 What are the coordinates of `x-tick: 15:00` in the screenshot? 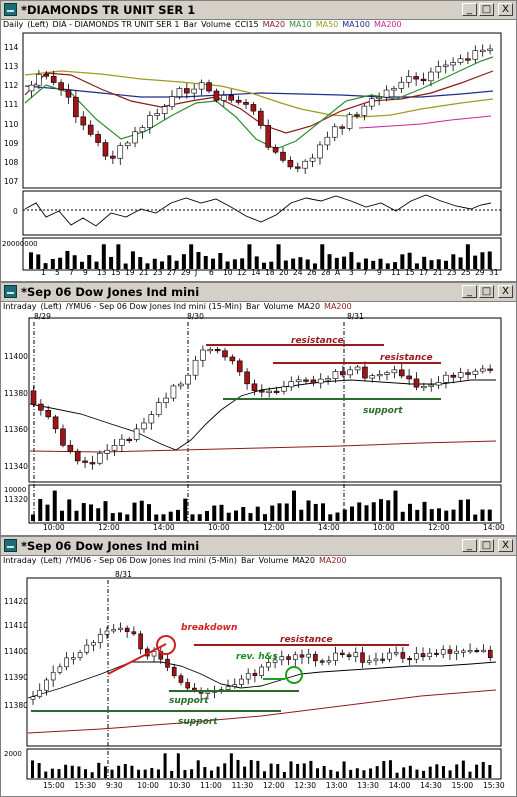 It's located at (54, 785).